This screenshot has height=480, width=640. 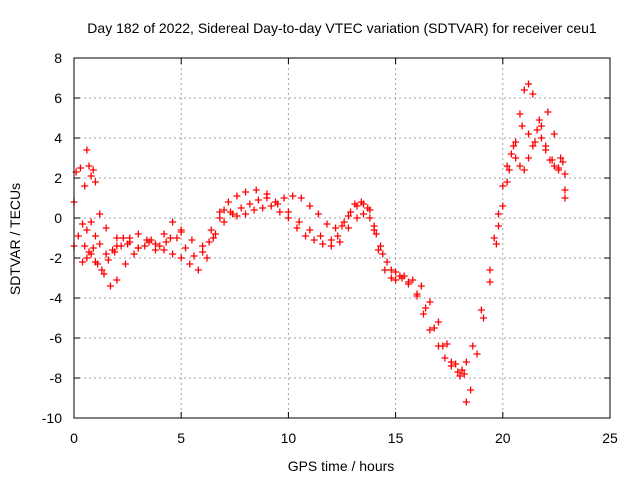 I want to click on data-series, so click(x=529, y=184).